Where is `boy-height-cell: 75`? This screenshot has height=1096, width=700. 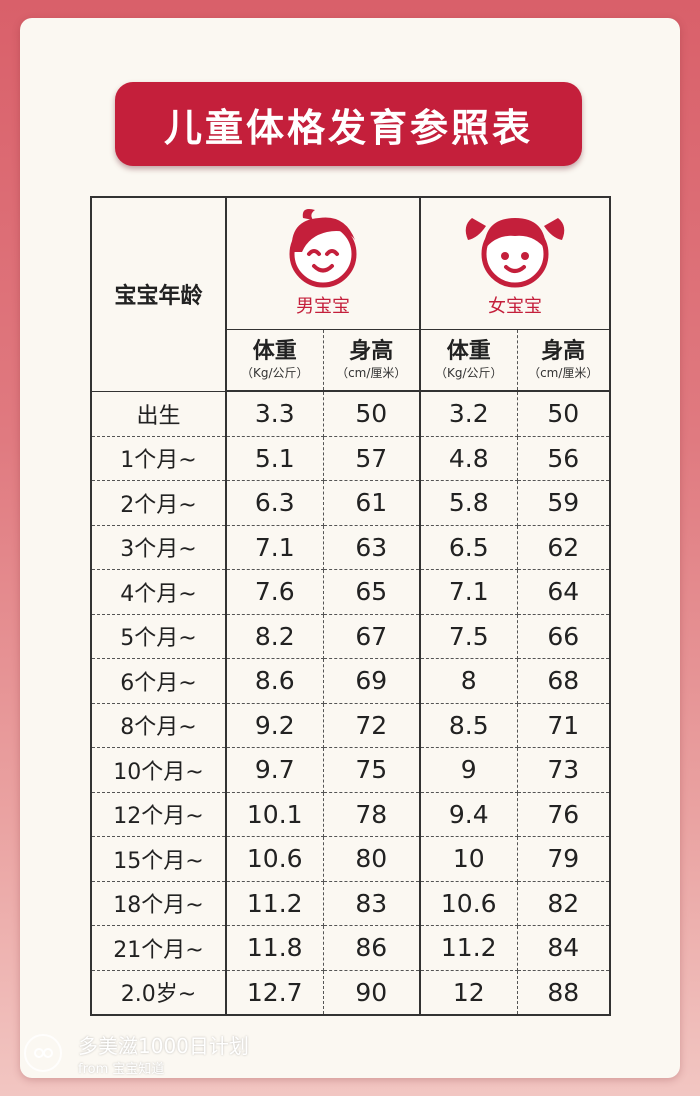
boy-height-cell: 75 is located at coordinates (371, 770).